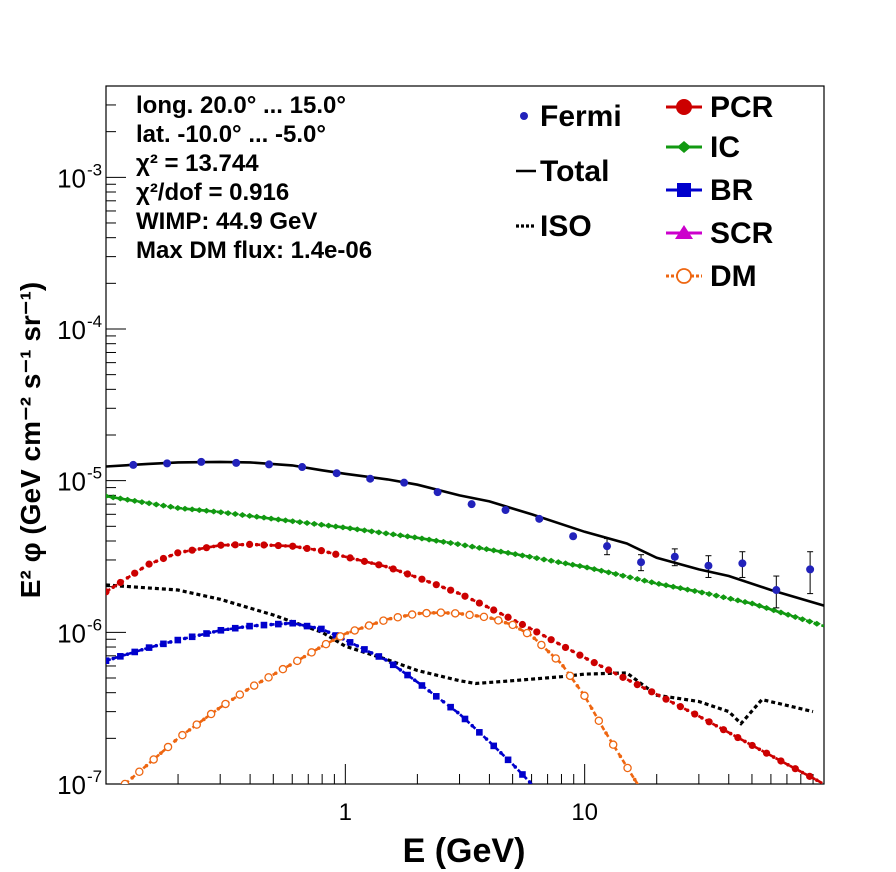 This screenshot has height=872, width=896. Describe the element at coordinates (94, 473) in the screenshot. I see `y-tick-exponent: -5` at that location.